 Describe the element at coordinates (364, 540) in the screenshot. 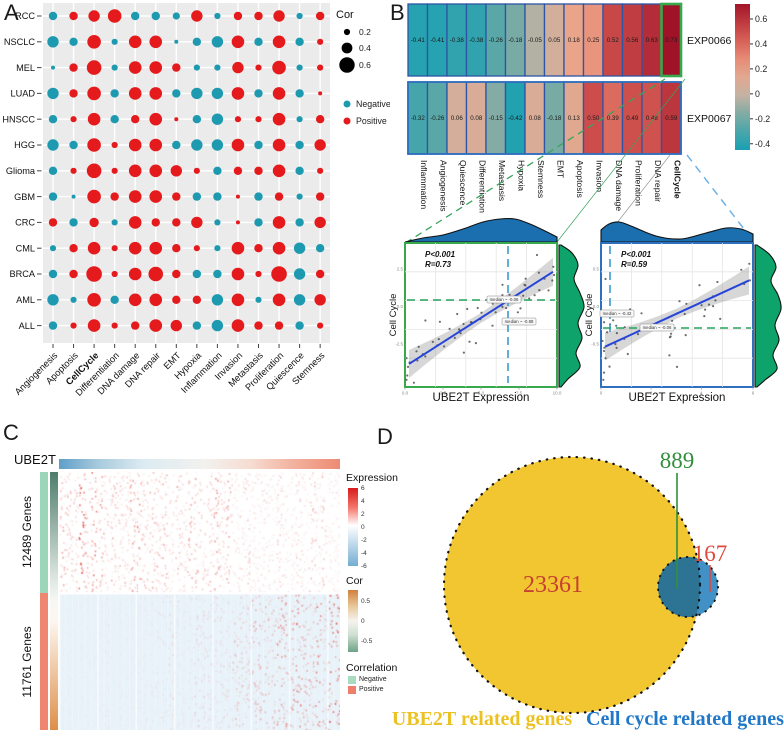

I see `expression-tick: -2` at that location.